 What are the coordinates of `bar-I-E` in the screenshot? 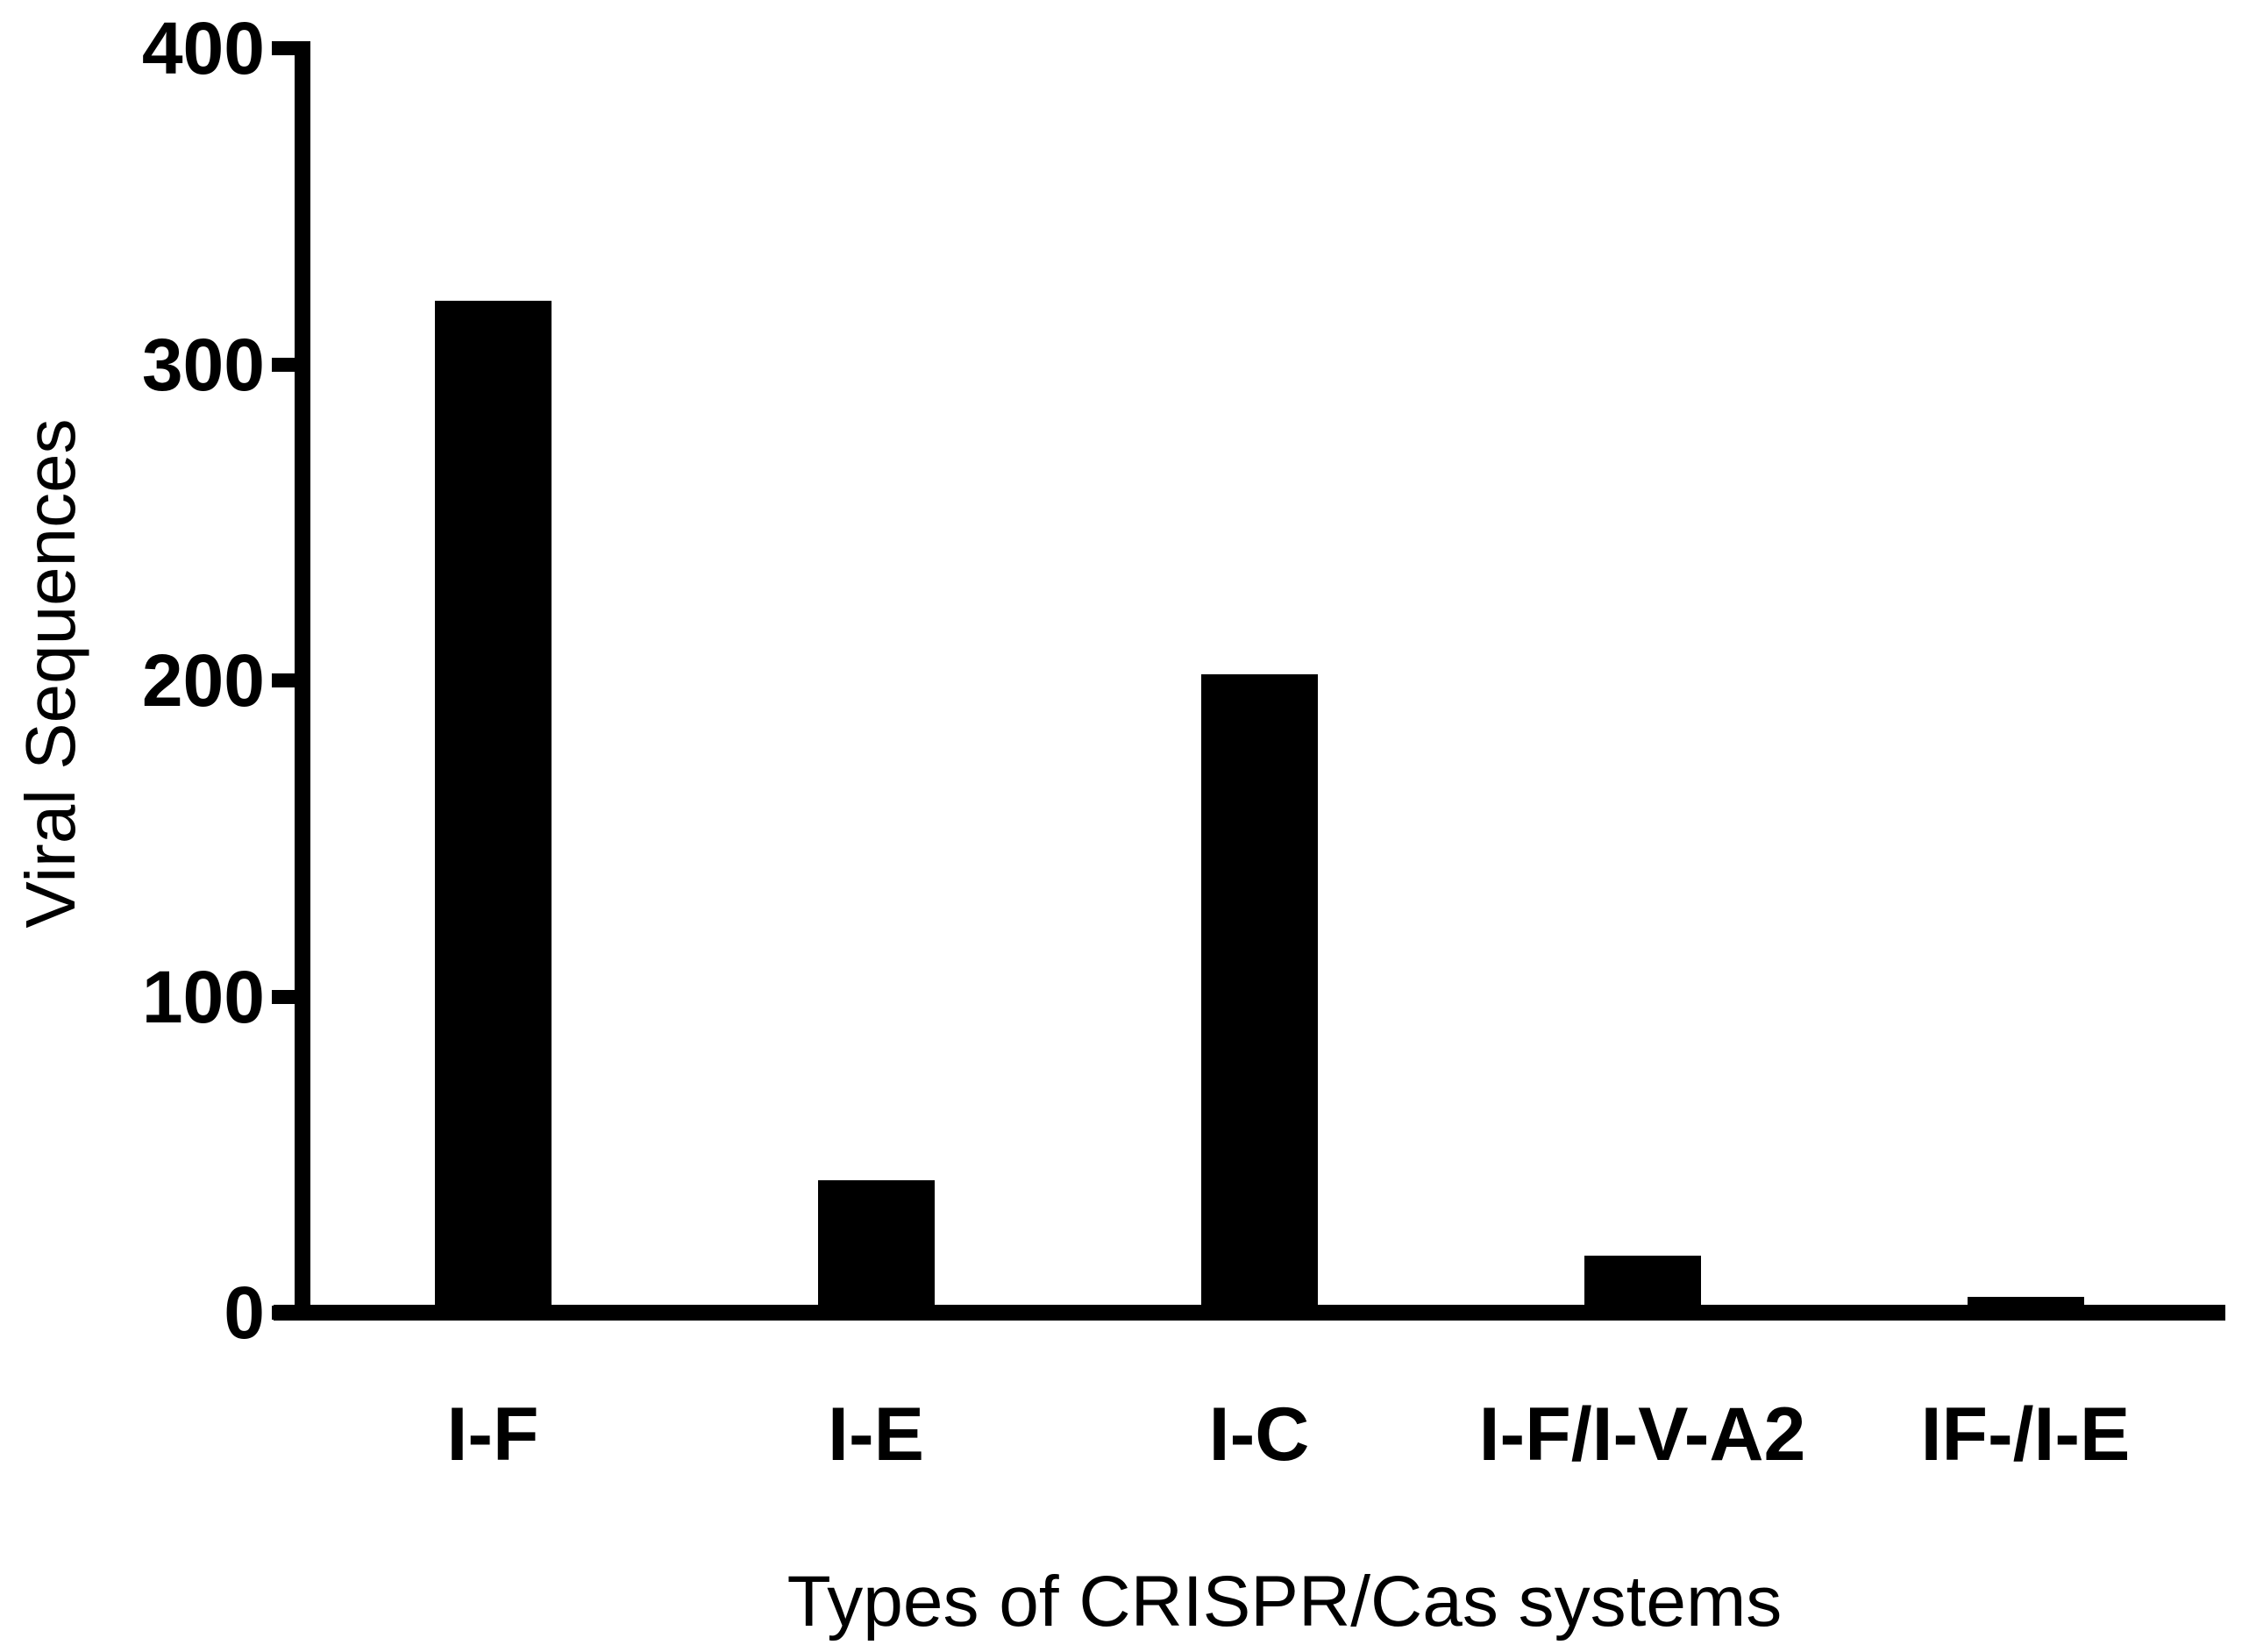 It's located at (876, 1250).